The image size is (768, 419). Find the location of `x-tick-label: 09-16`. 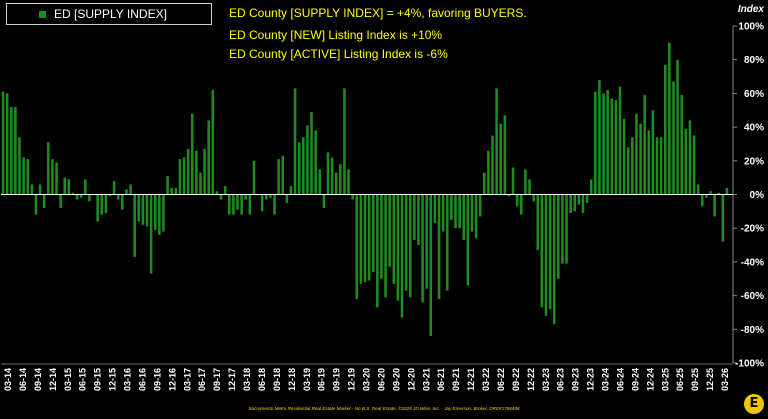

x-tick-label: 09-16 is located at coordinates (157, 379).